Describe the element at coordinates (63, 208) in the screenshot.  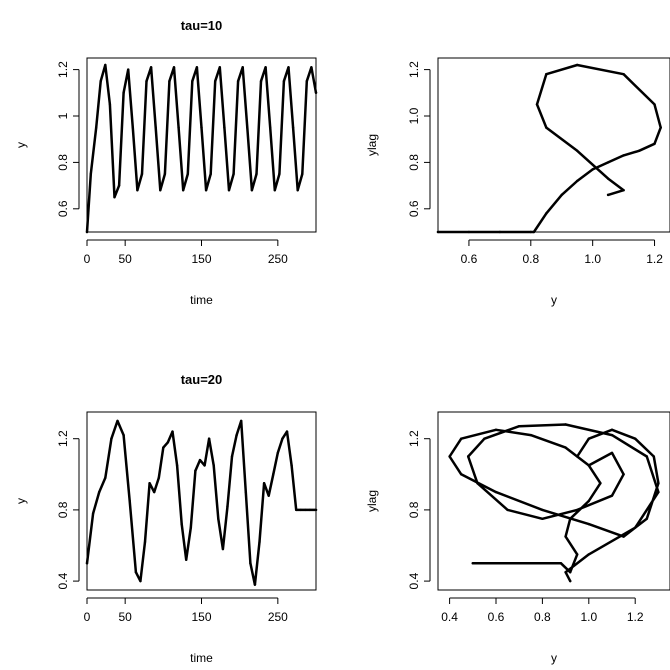
I see `y-tick-label: 0.6` at that location.